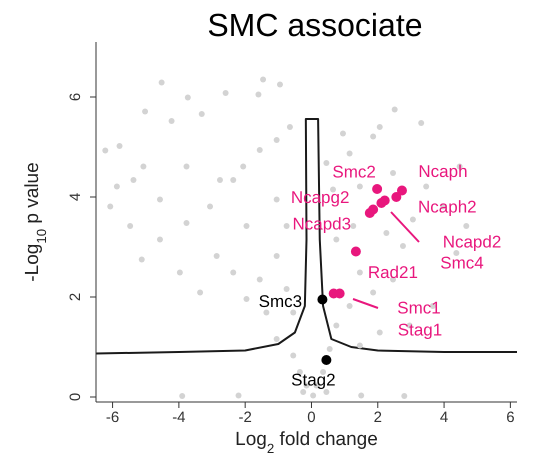  What do you see at coordinates (447, 207) in the screenshot?
I see `annotation: Ncaph2` at bounding box center [447, 207].